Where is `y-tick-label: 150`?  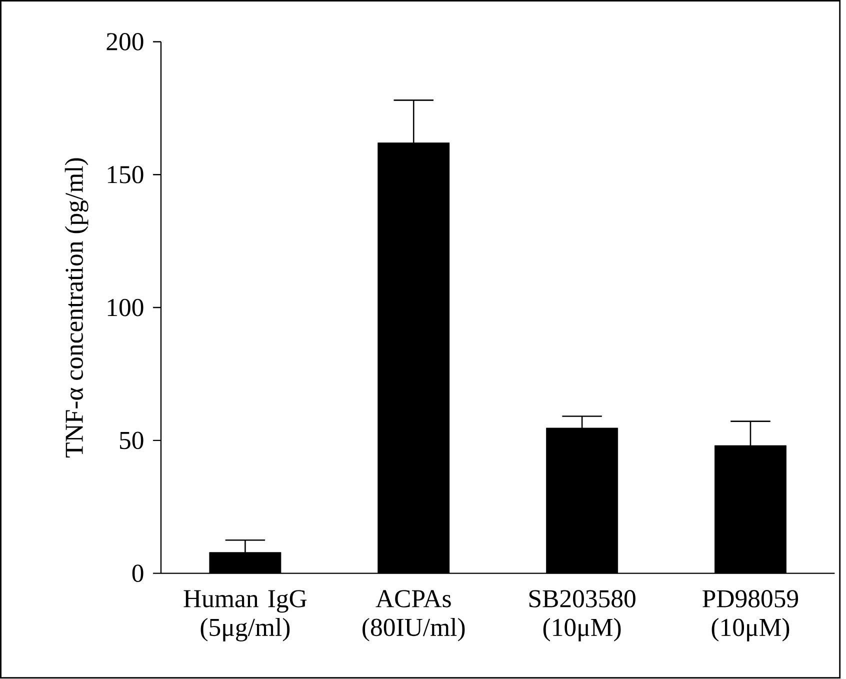 y-tick-label: 150 is located at coordinates (126, 175).